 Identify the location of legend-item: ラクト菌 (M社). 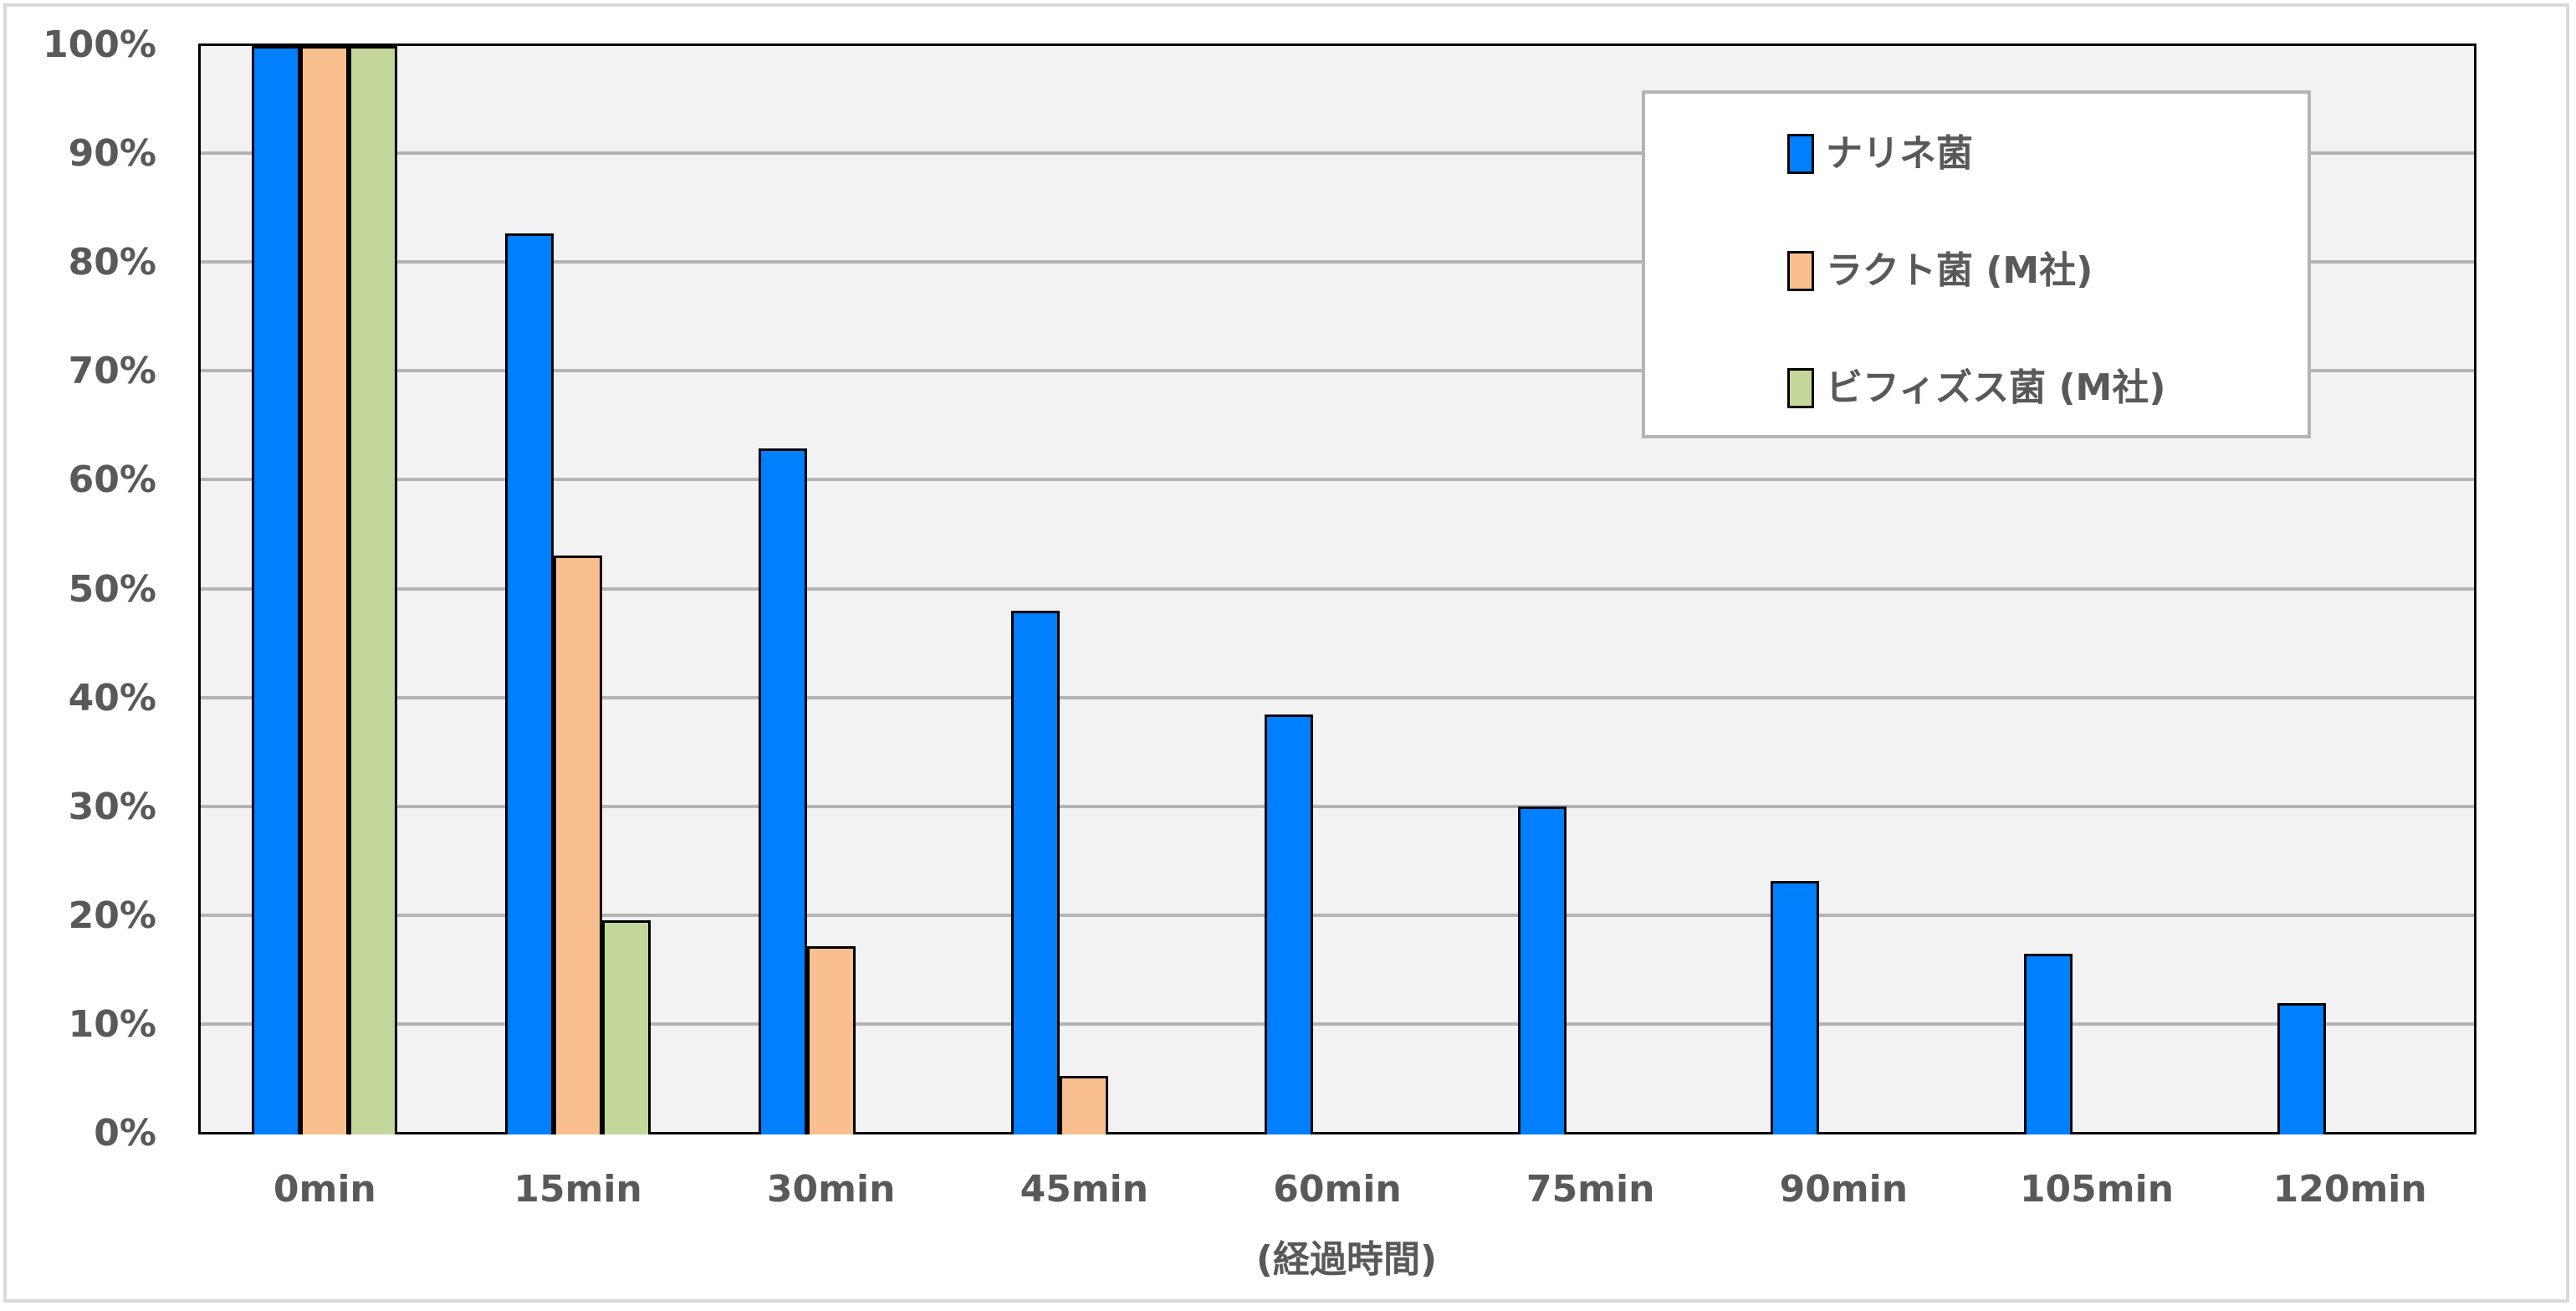
(1940, 271).